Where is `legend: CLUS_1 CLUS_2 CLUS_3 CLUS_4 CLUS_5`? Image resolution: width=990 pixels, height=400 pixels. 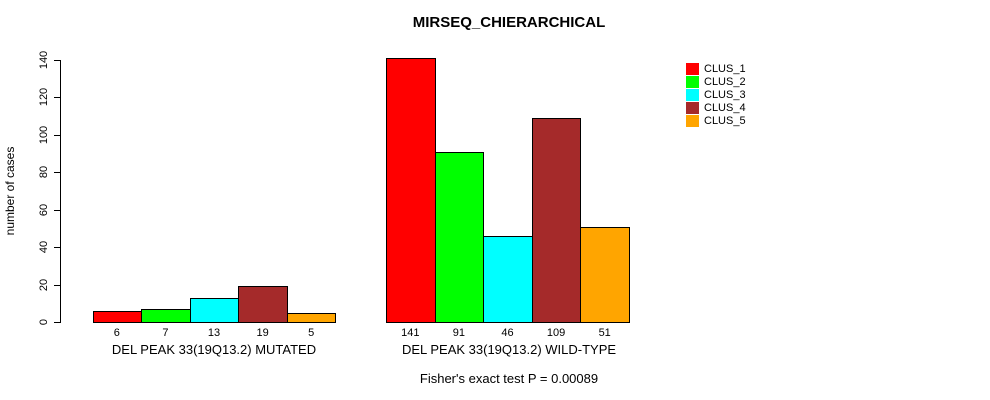 legend: CLUS_1 CLUS_2 CLUS_3 CLUS_4 CLUS_5 is located at coordinates (716, 95).